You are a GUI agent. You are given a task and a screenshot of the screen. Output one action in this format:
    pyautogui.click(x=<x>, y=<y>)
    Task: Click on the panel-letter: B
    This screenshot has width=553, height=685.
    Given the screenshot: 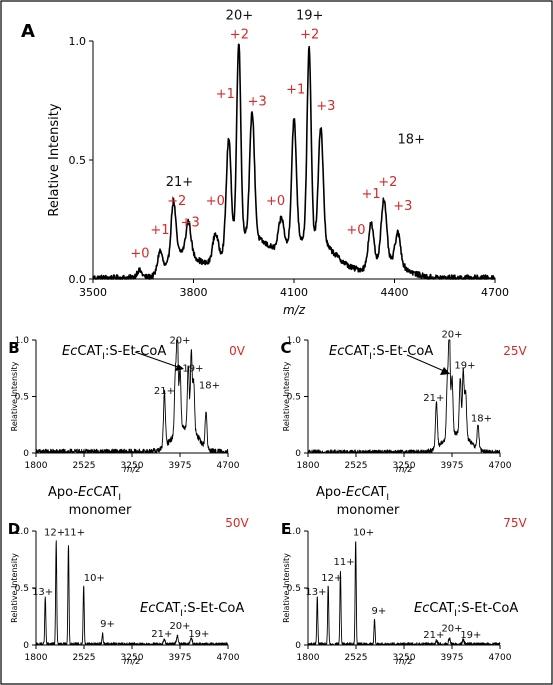 What is the action you would take?
    pyautogui.click(x=13, y=348)
    